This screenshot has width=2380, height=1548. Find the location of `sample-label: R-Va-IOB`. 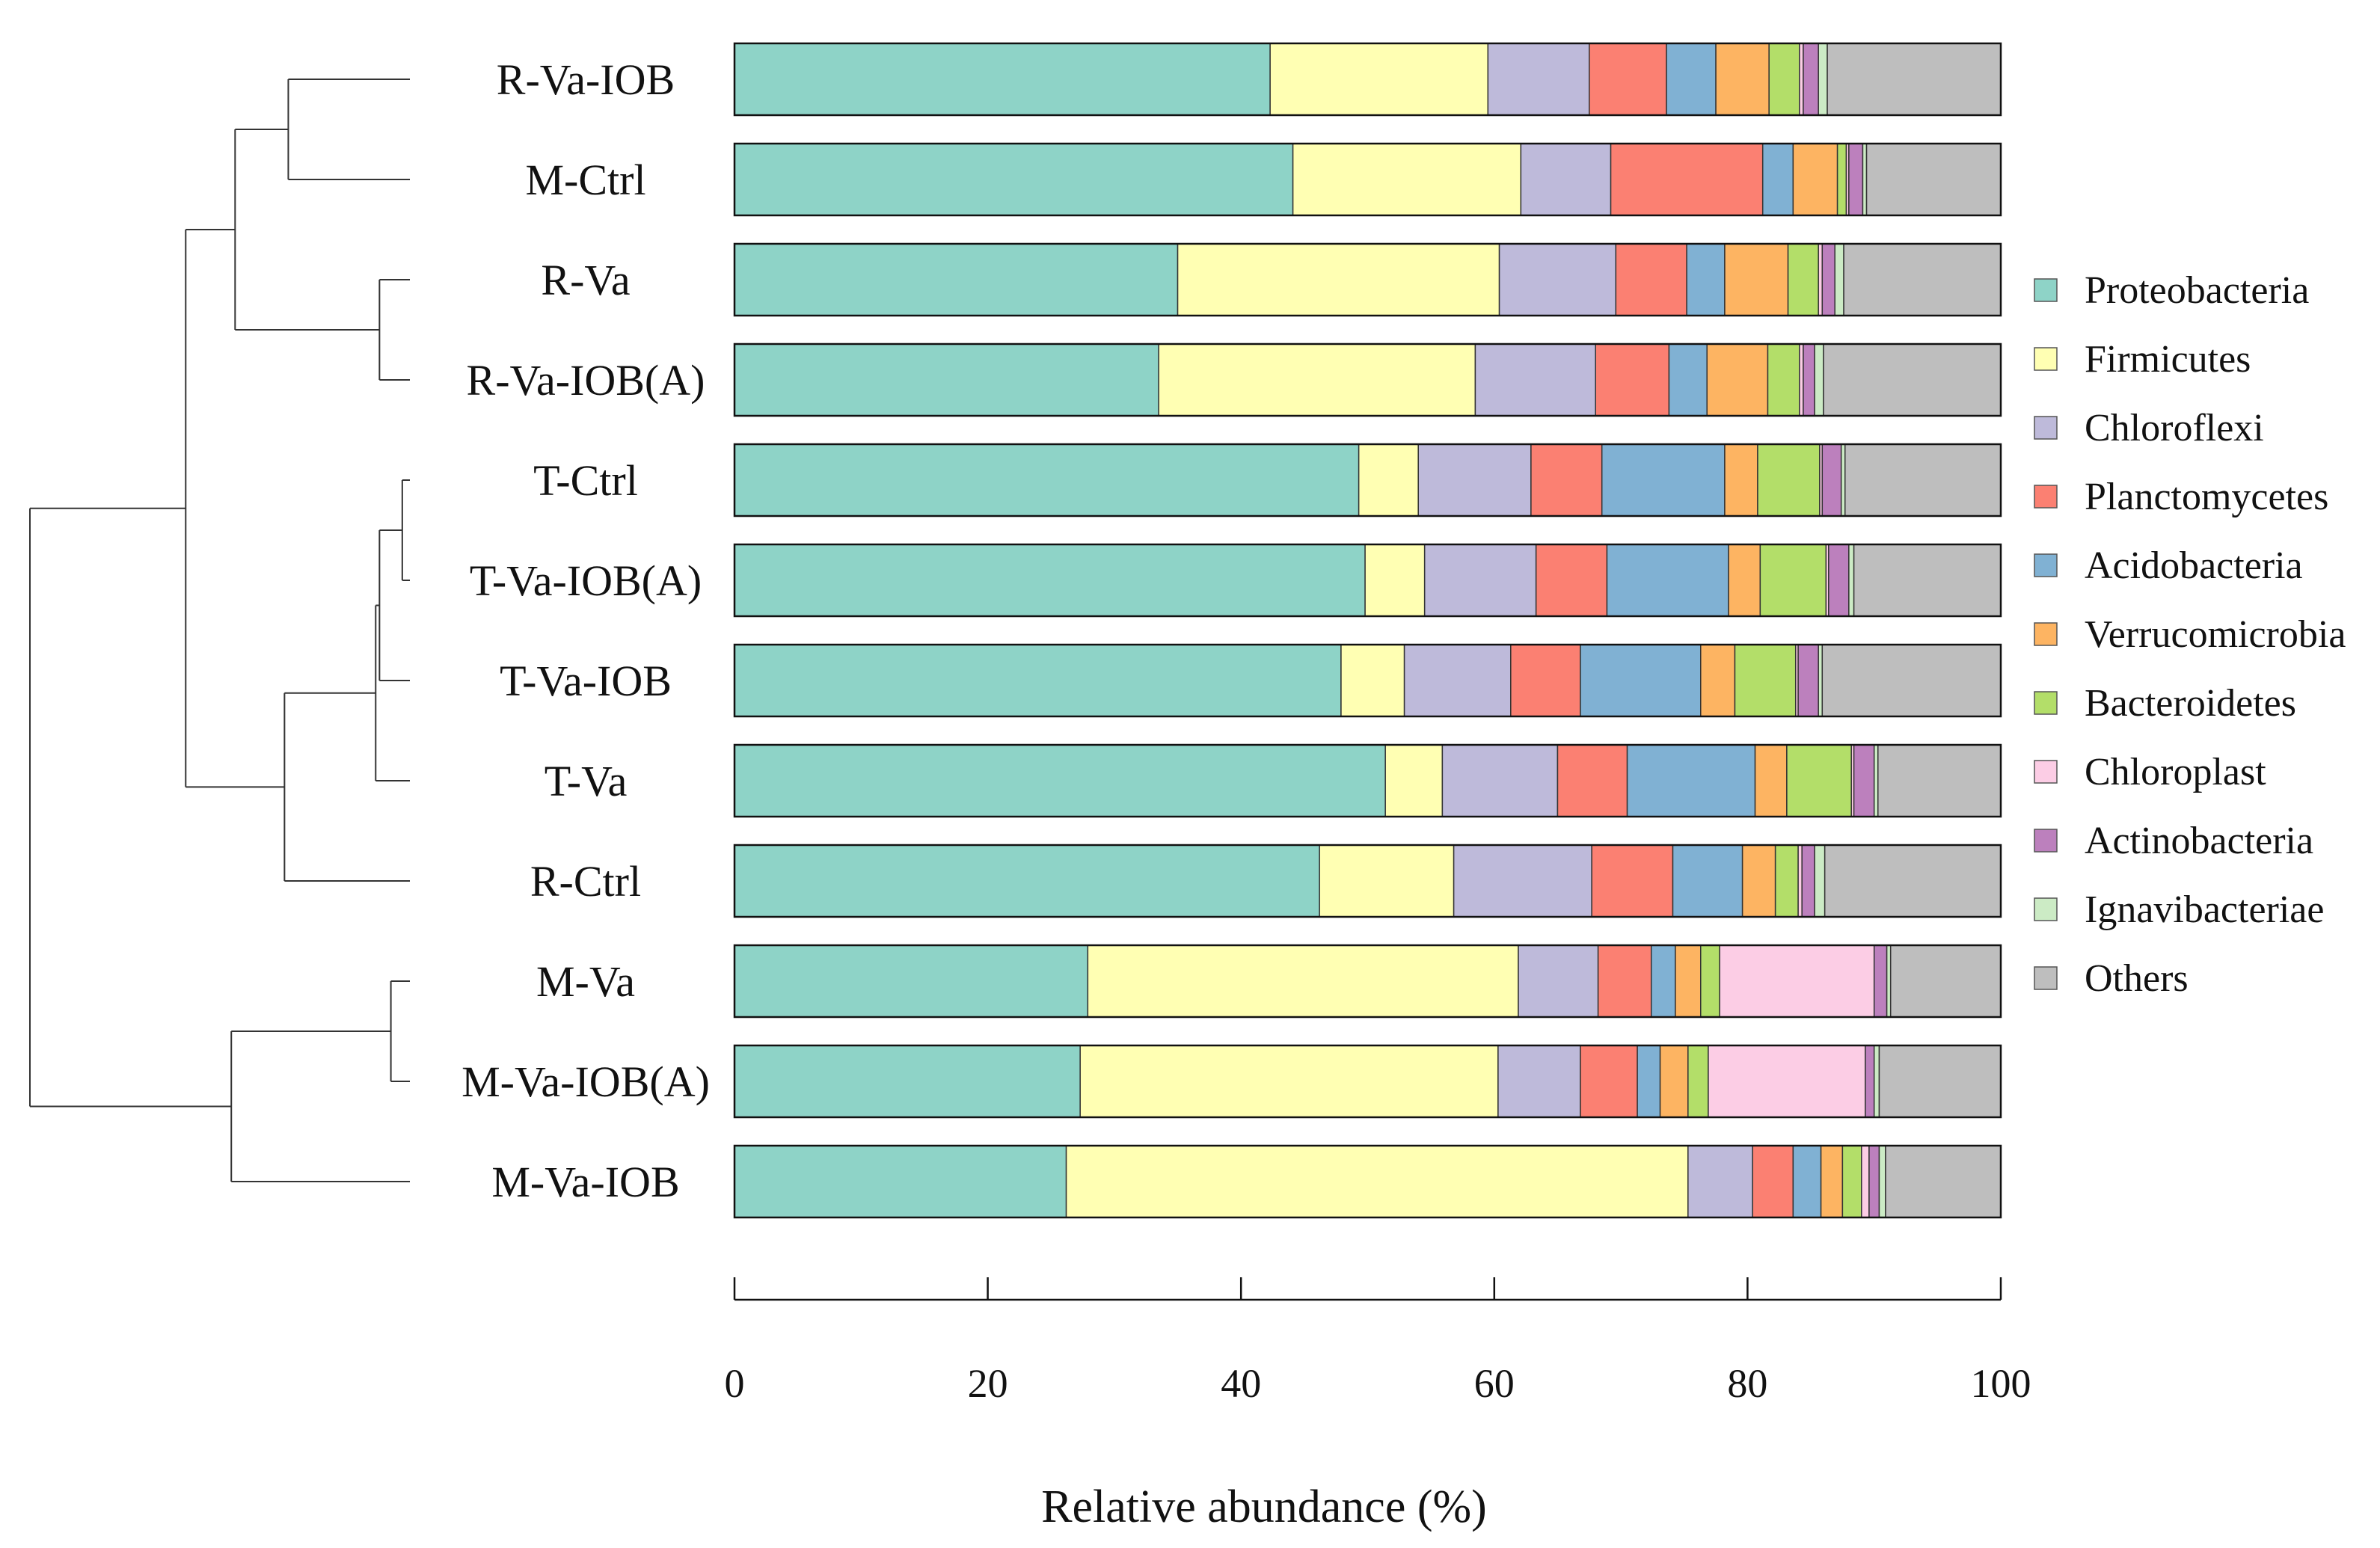

sample-label: R-Va-IOB is located at coordinates (586, 79).